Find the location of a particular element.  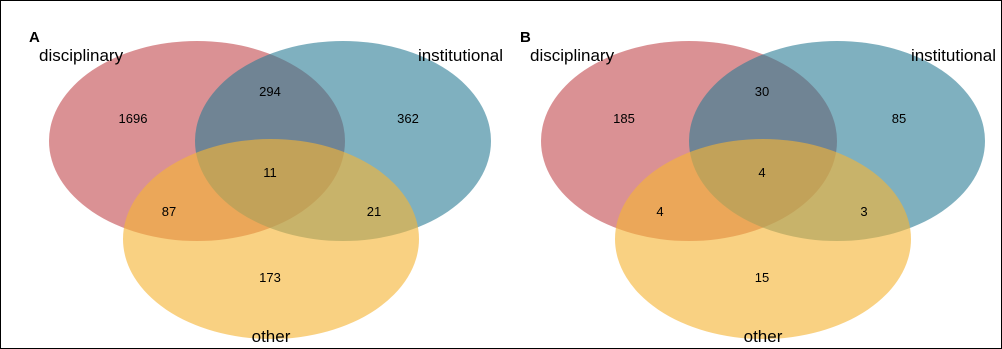

panel-a-count-disciplinary-other: 87 is located at coordinates (169, 211).